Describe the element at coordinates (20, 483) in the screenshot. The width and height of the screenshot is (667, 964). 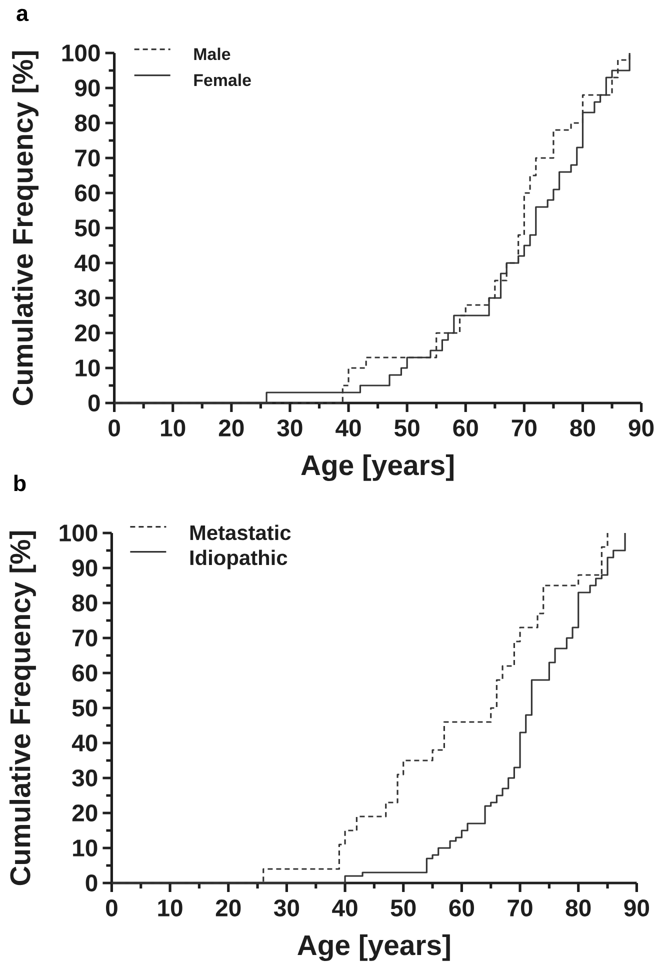
I see `chart-title: b` at that location.